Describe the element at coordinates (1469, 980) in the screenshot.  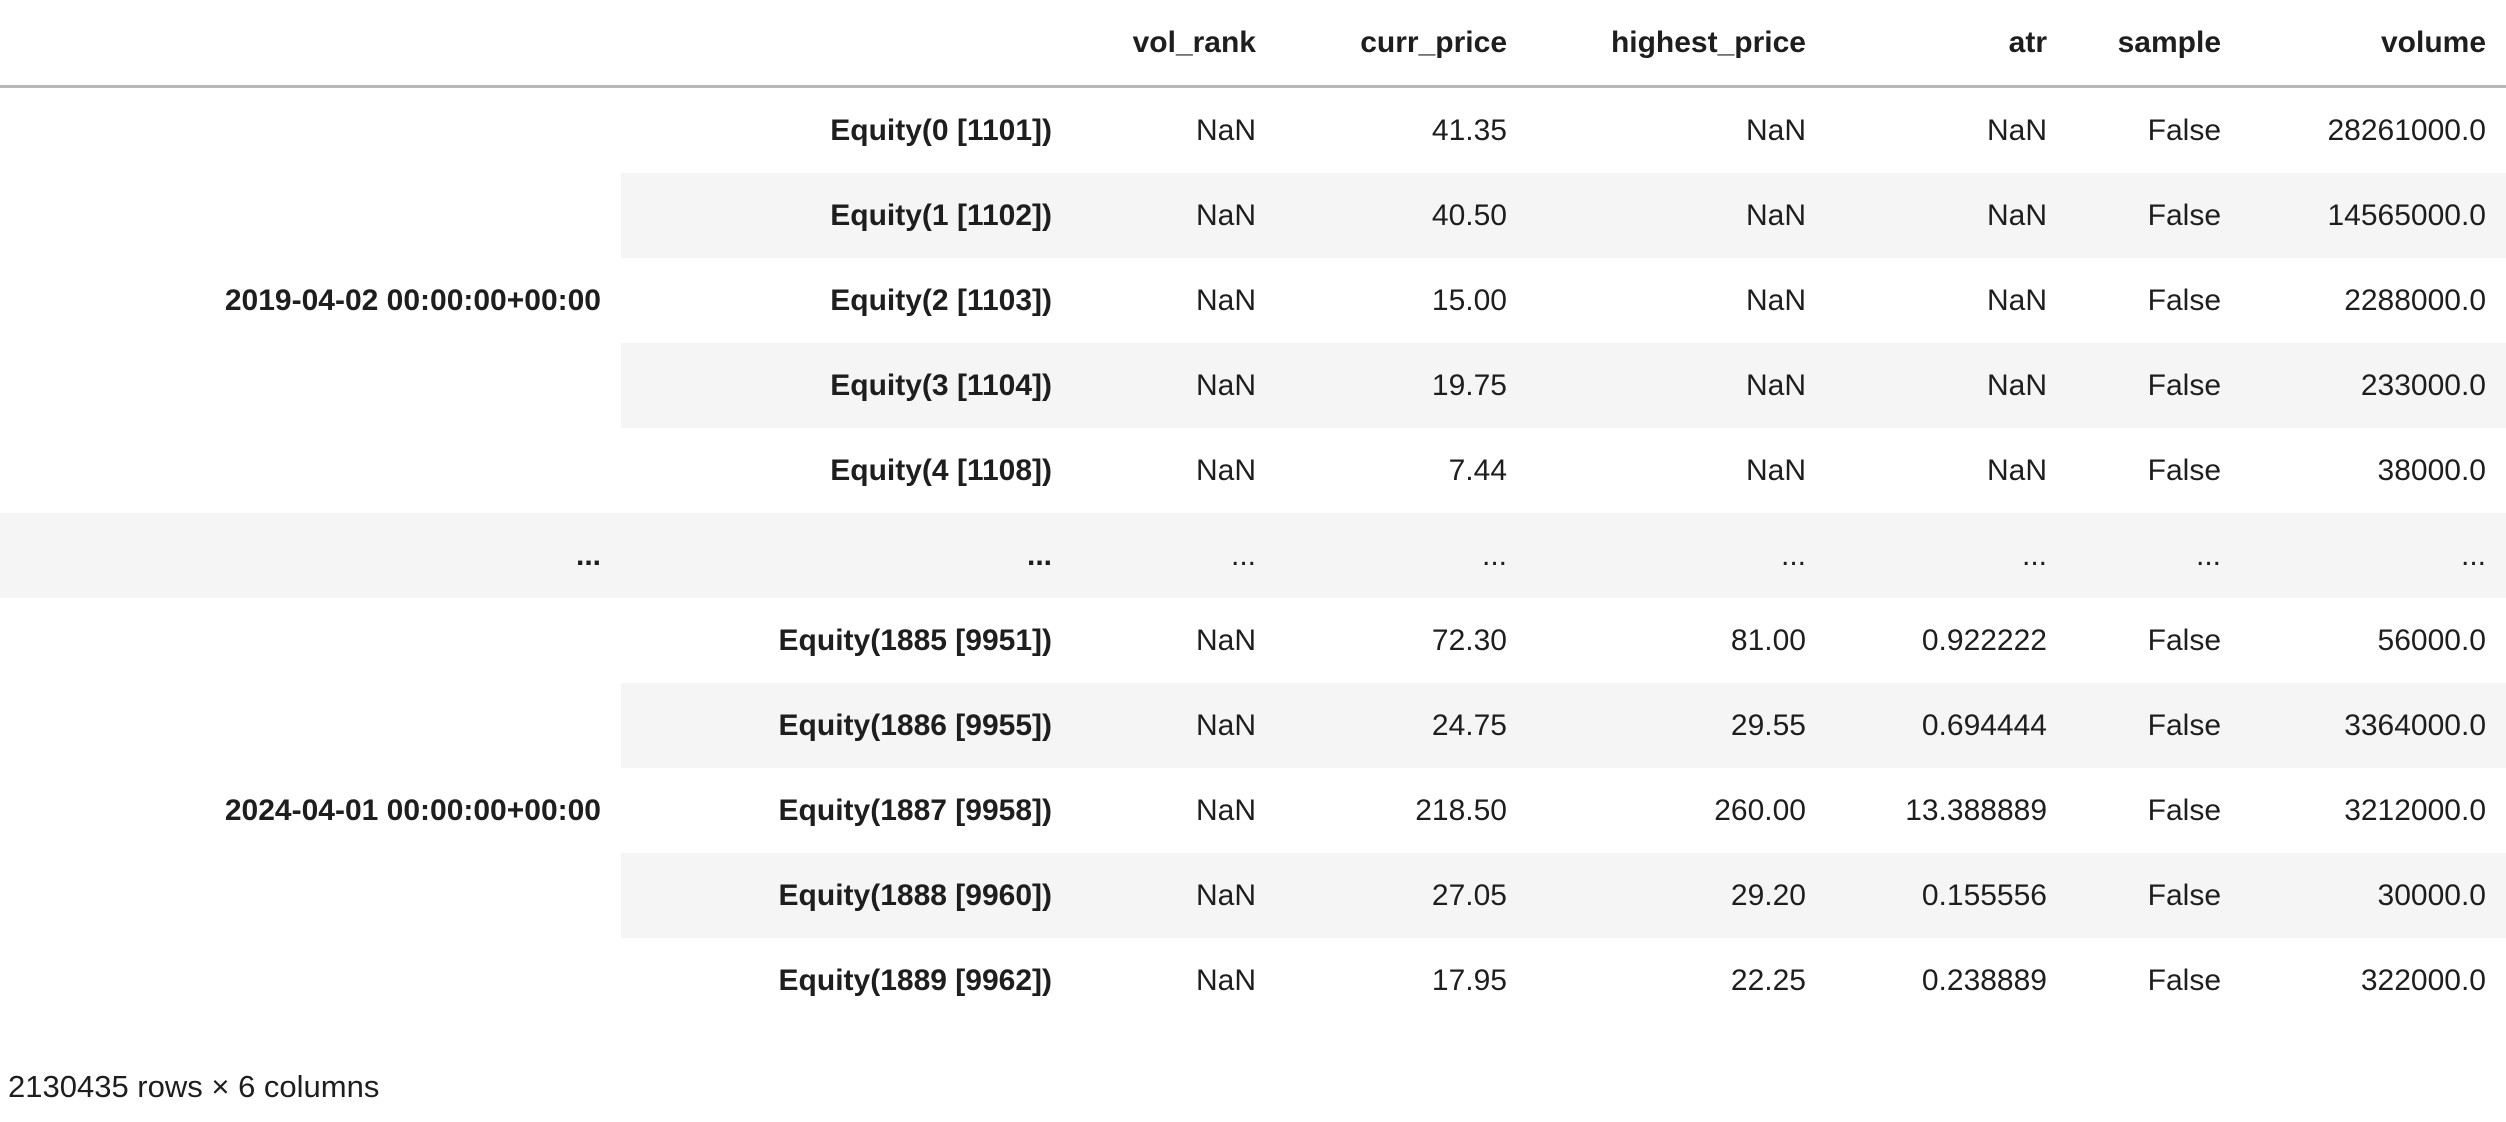
I see `data-cell-curr-price: 17.95` at that location.